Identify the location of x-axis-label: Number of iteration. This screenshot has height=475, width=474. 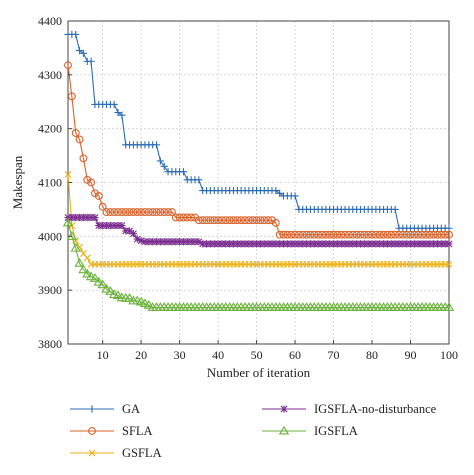
(259, 372).